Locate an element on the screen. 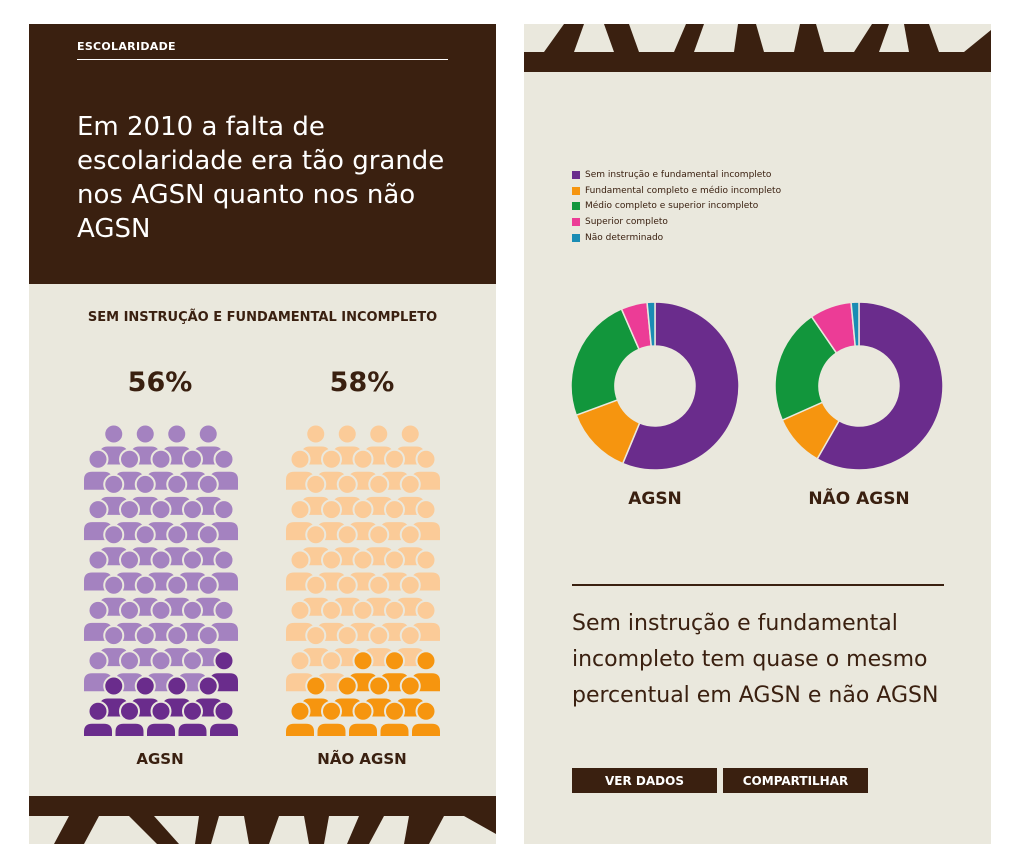 The width and height of the screenshot is (1019, 868). legend-label: Superior completo is located at coordinates (626, 221).